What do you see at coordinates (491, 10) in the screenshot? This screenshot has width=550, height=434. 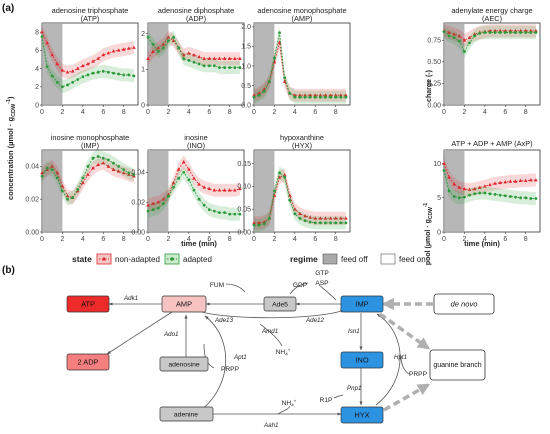 I see `chart-title: adenylate energy charge` at bounding box center [491, 10].